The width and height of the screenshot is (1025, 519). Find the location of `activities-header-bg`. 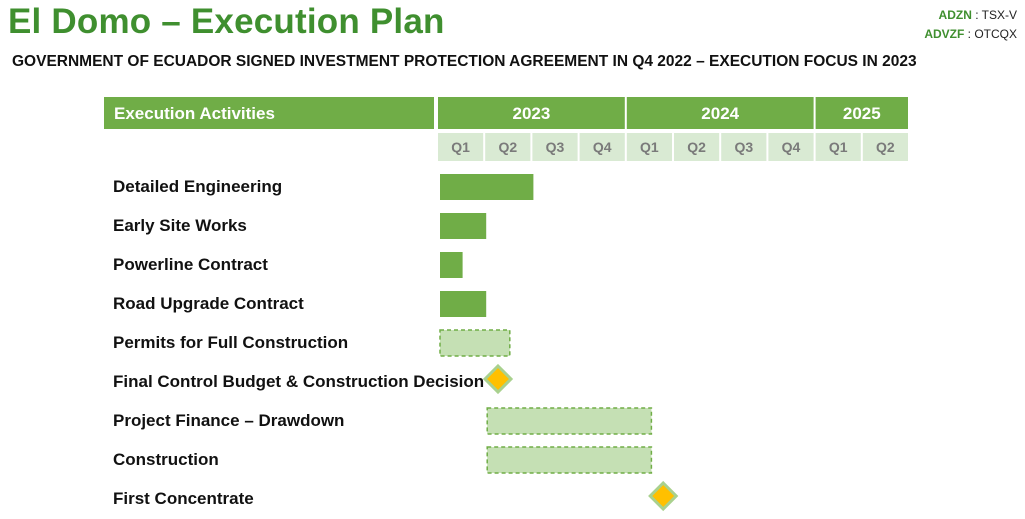

activities-header-bg is located at coordinates (269, 113).